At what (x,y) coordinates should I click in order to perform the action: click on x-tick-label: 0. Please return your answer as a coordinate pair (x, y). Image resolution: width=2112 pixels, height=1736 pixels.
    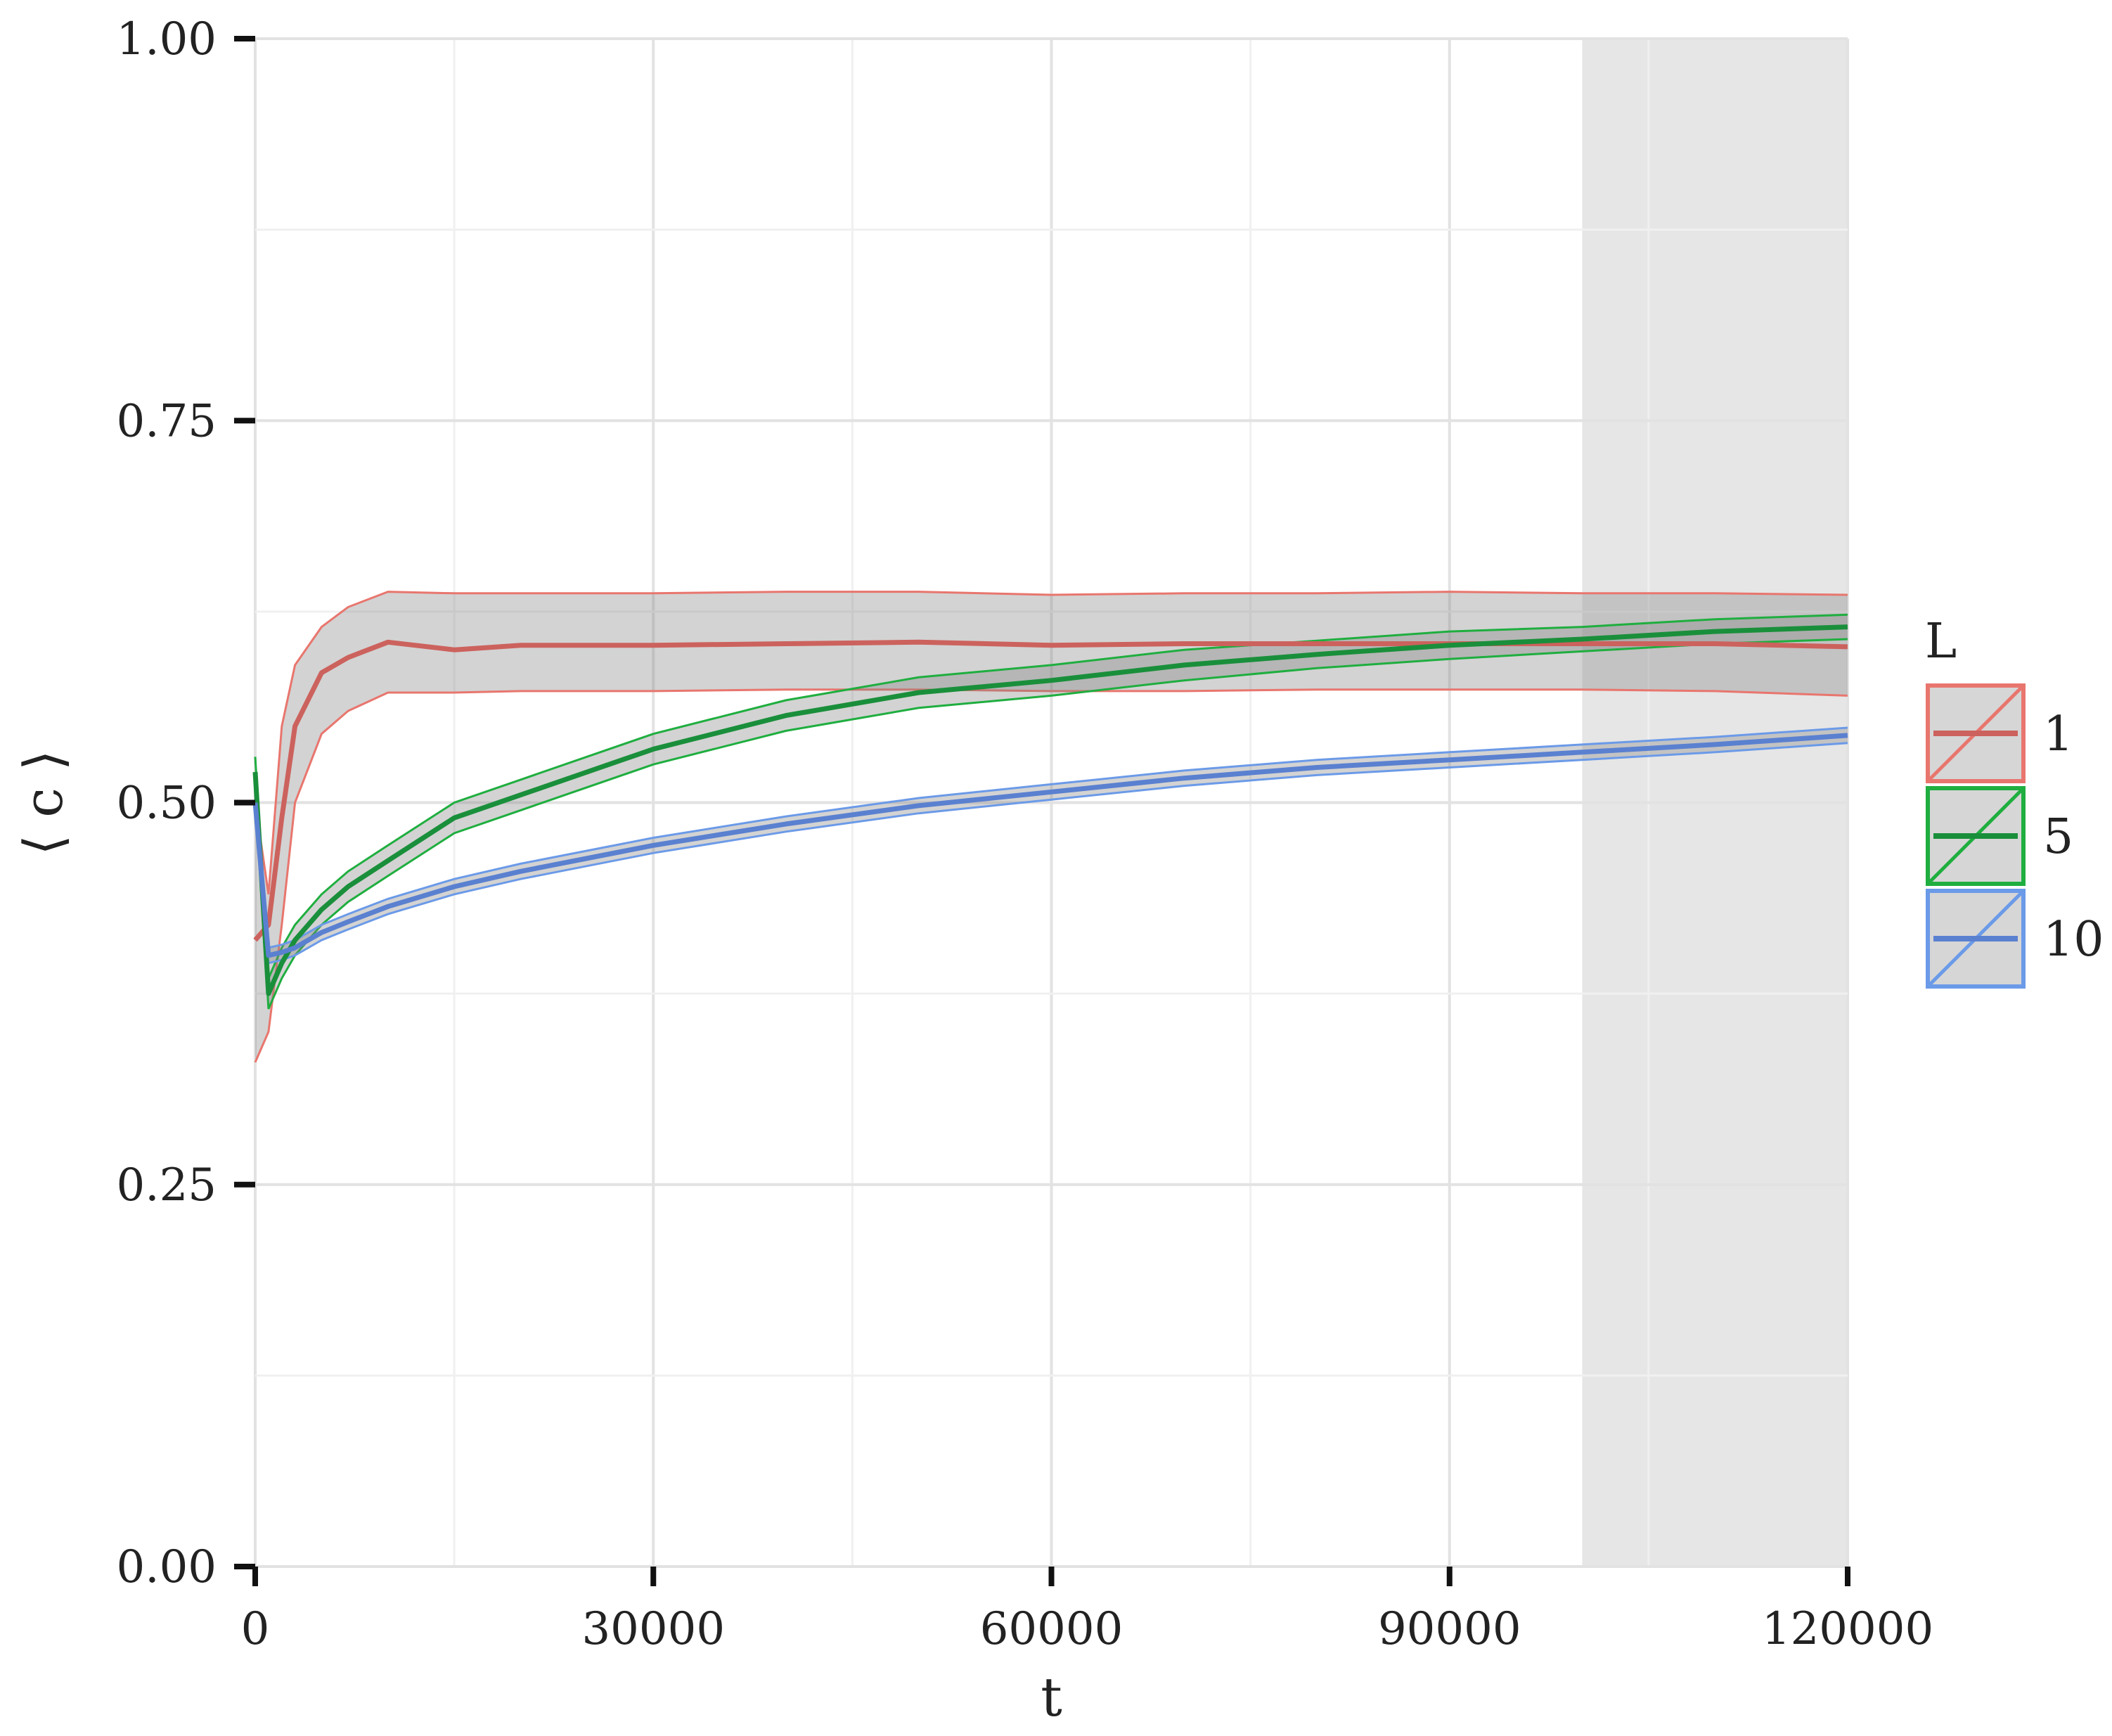
    Looking at the image, I should click on (255, 1629).